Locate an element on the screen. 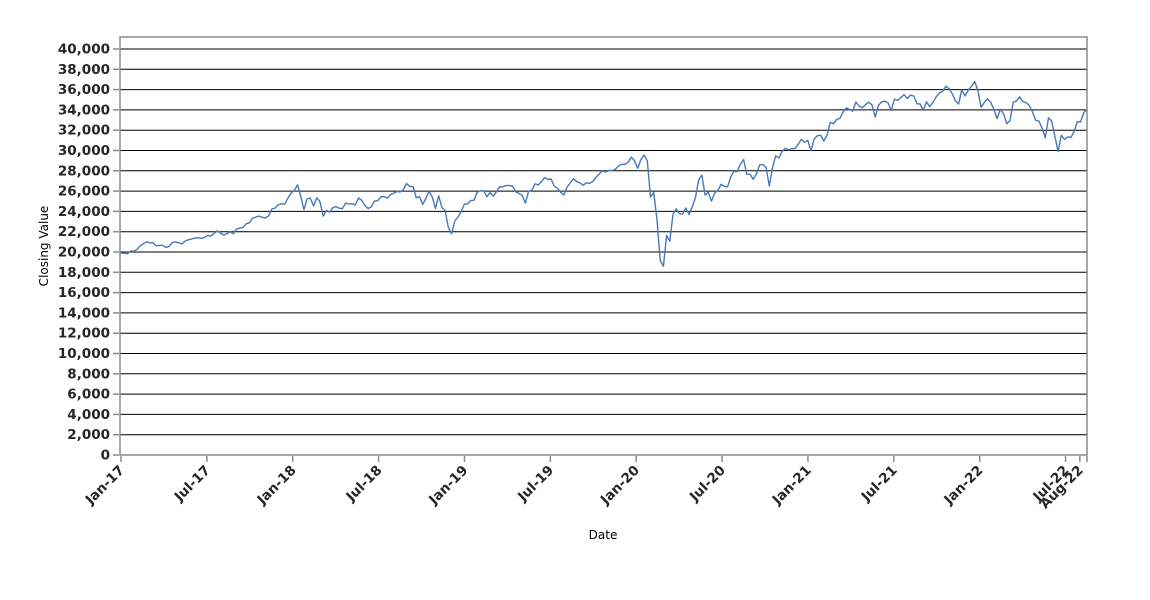 This screenshot has width=1150, height=600. y-tick-label: 10,000 is located at coordinates (84, 354).